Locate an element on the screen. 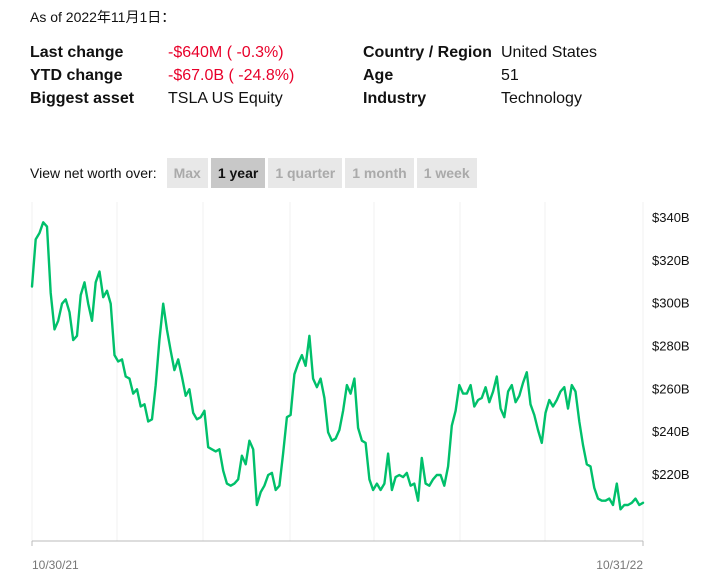 Image resolution: width=706 pixels, height=578 pixels. stat-label-industry: Industry is located at coordinates (395, 98).